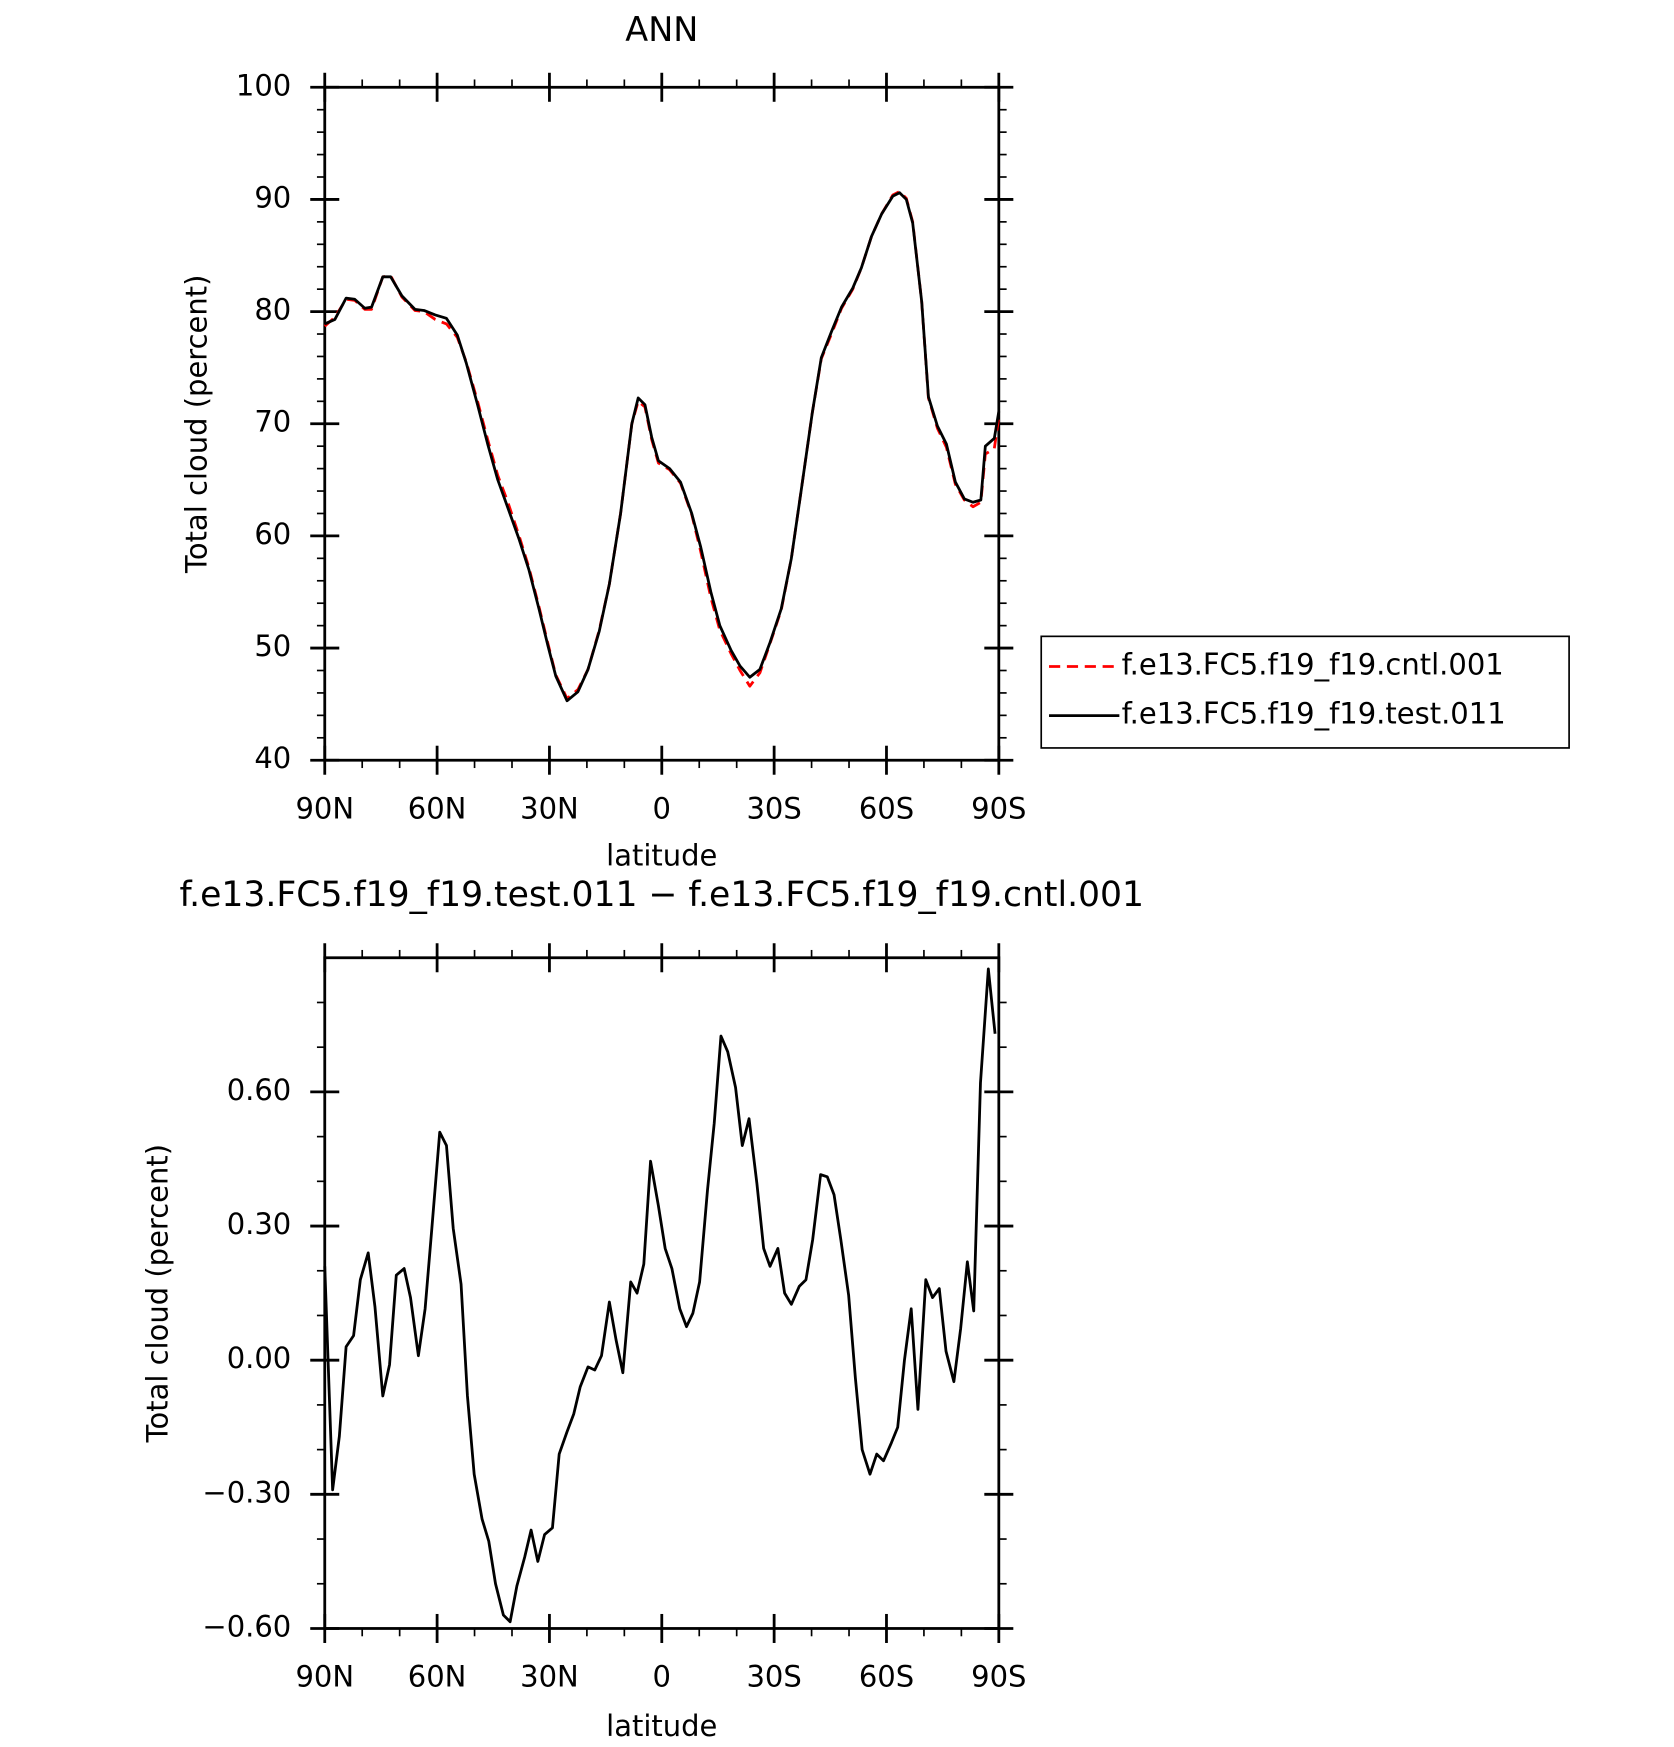 The width and height of the screenshot is (1674, 1747). What do you see at coordinates (272, 310) in the screenshot?
I see `y-tick-label: 80` at bounding box center [272, 310].